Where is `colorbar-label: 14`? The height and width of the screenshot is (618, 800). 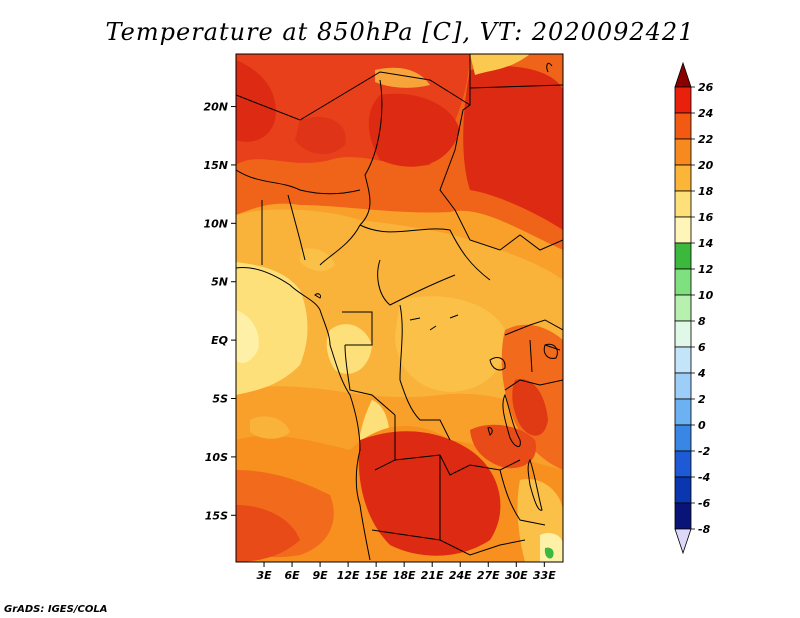 colorbar-label: 14 is located at coordinates (705, 243).